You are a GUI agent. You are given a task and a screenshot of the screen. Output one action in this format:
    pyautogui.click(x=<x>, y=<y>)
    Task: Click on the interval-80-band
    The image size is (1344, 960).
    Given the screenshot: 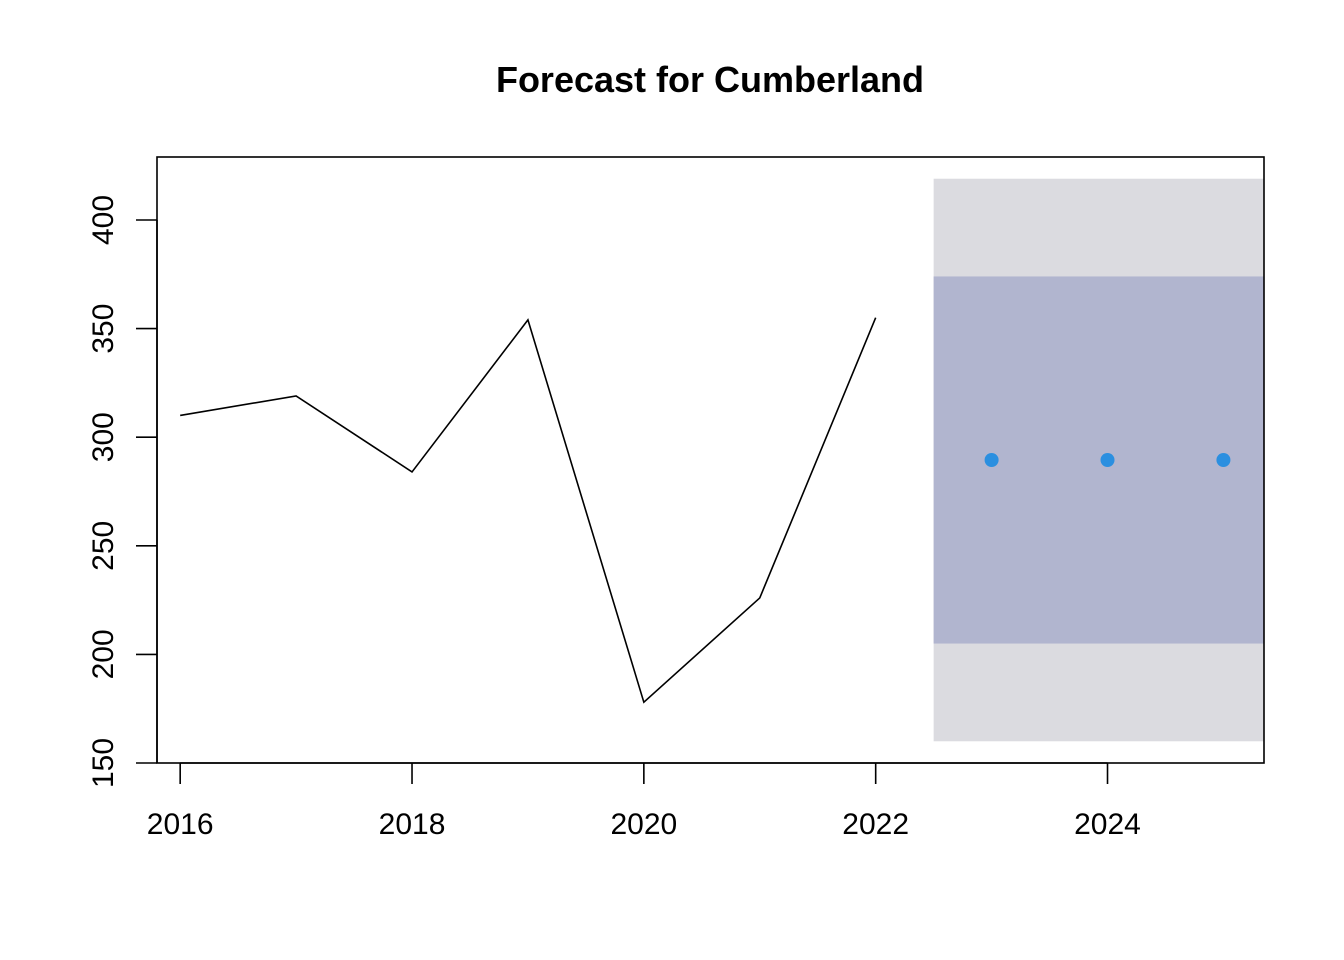 What is the action you would take?
    pyautogui.click(x=1098, y=460)
    